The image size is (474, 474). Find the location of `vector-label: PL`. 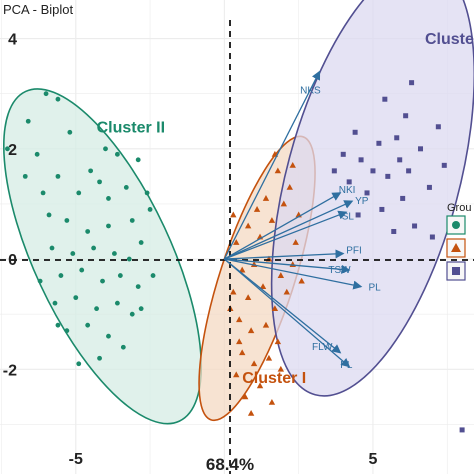

vector-label: PL is located at coordinates (346, 365).